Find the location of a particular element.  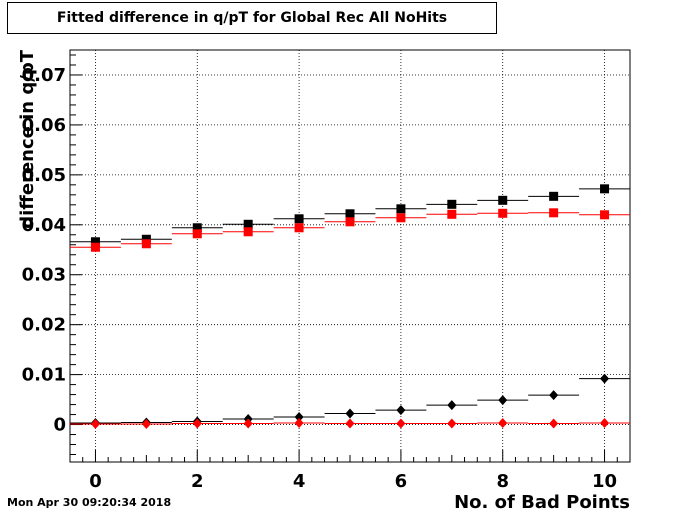

x-tick-label: 2 is located at coordinates (197, 481).